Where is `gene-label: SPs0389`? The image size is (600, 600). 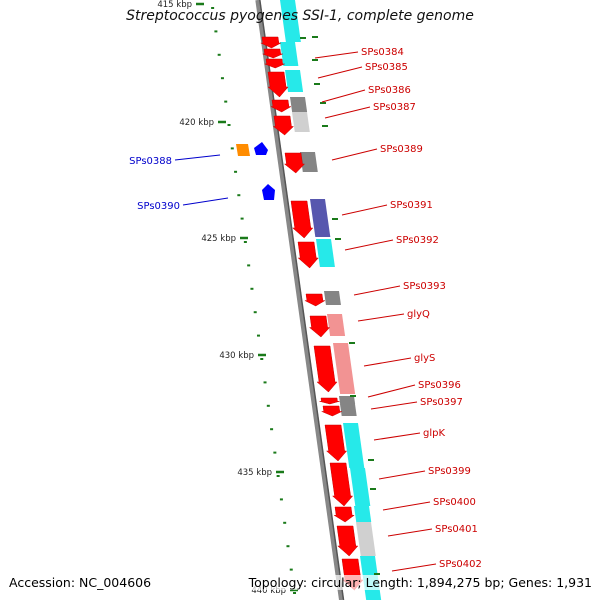 gene-label: SPs0389 is located at coordinates (401, 149).